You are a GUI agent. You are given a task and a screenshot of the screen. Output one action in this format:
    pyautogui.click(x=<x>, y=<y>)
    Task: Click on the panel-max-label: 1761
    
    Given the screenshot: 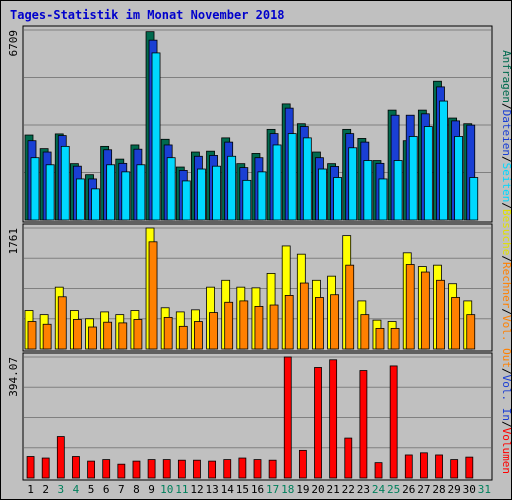 What is the action you would take?
    pyautogui.click(x=13, y=241)
    